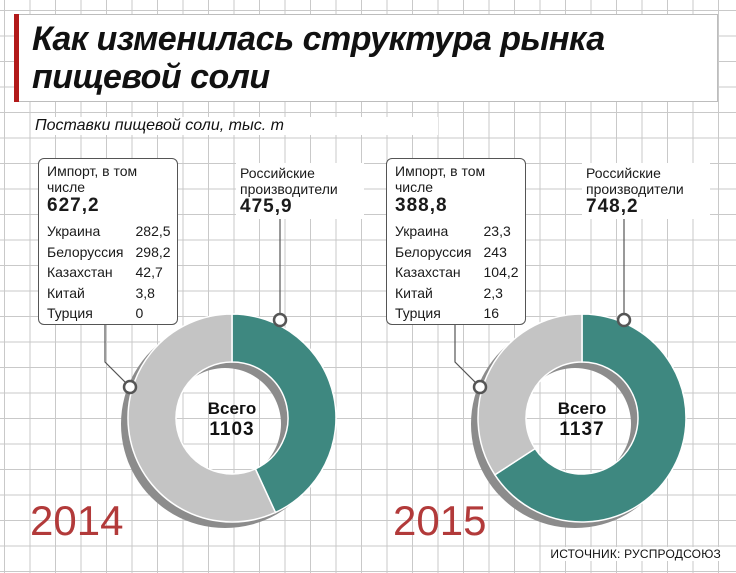 The width and height of the screenshot is (736, 573). Describe the element at coordinates (491, 313) in the screenshot. I see `country-value: 16` at that location.